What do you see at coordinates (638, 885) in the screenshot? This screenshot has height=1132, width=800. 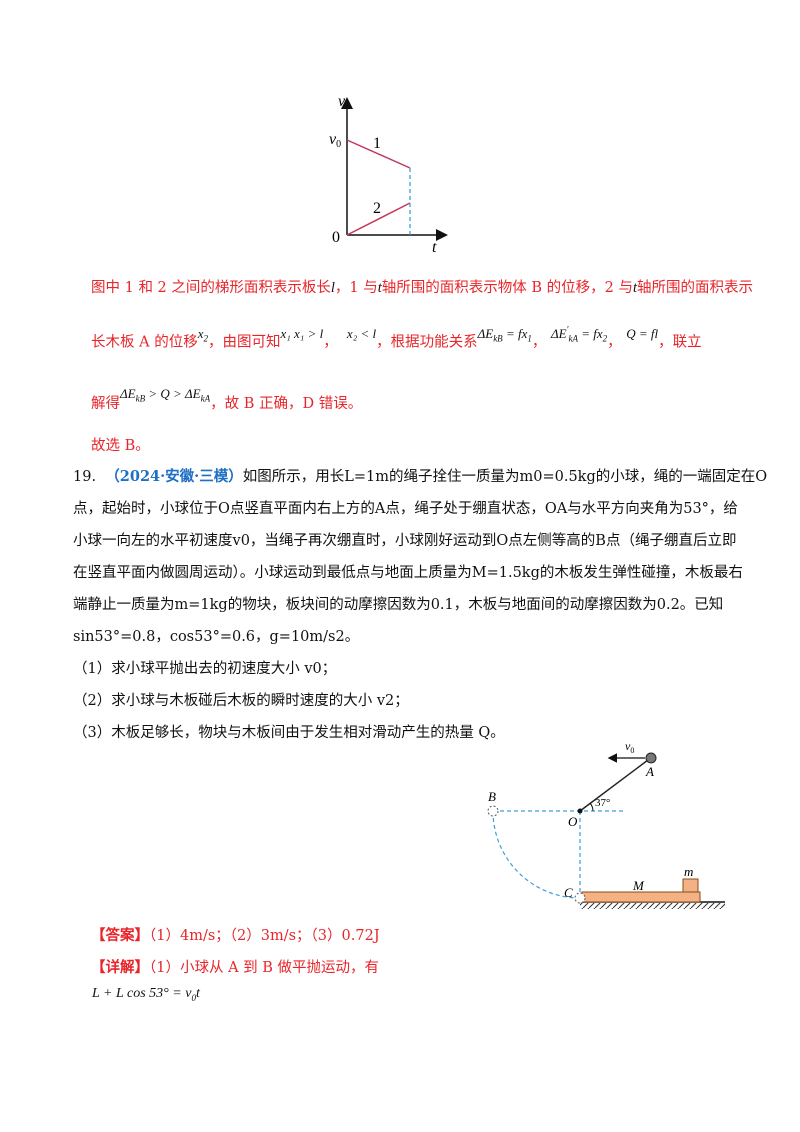 I see `label-M: M` at bounding box center [638, 885].